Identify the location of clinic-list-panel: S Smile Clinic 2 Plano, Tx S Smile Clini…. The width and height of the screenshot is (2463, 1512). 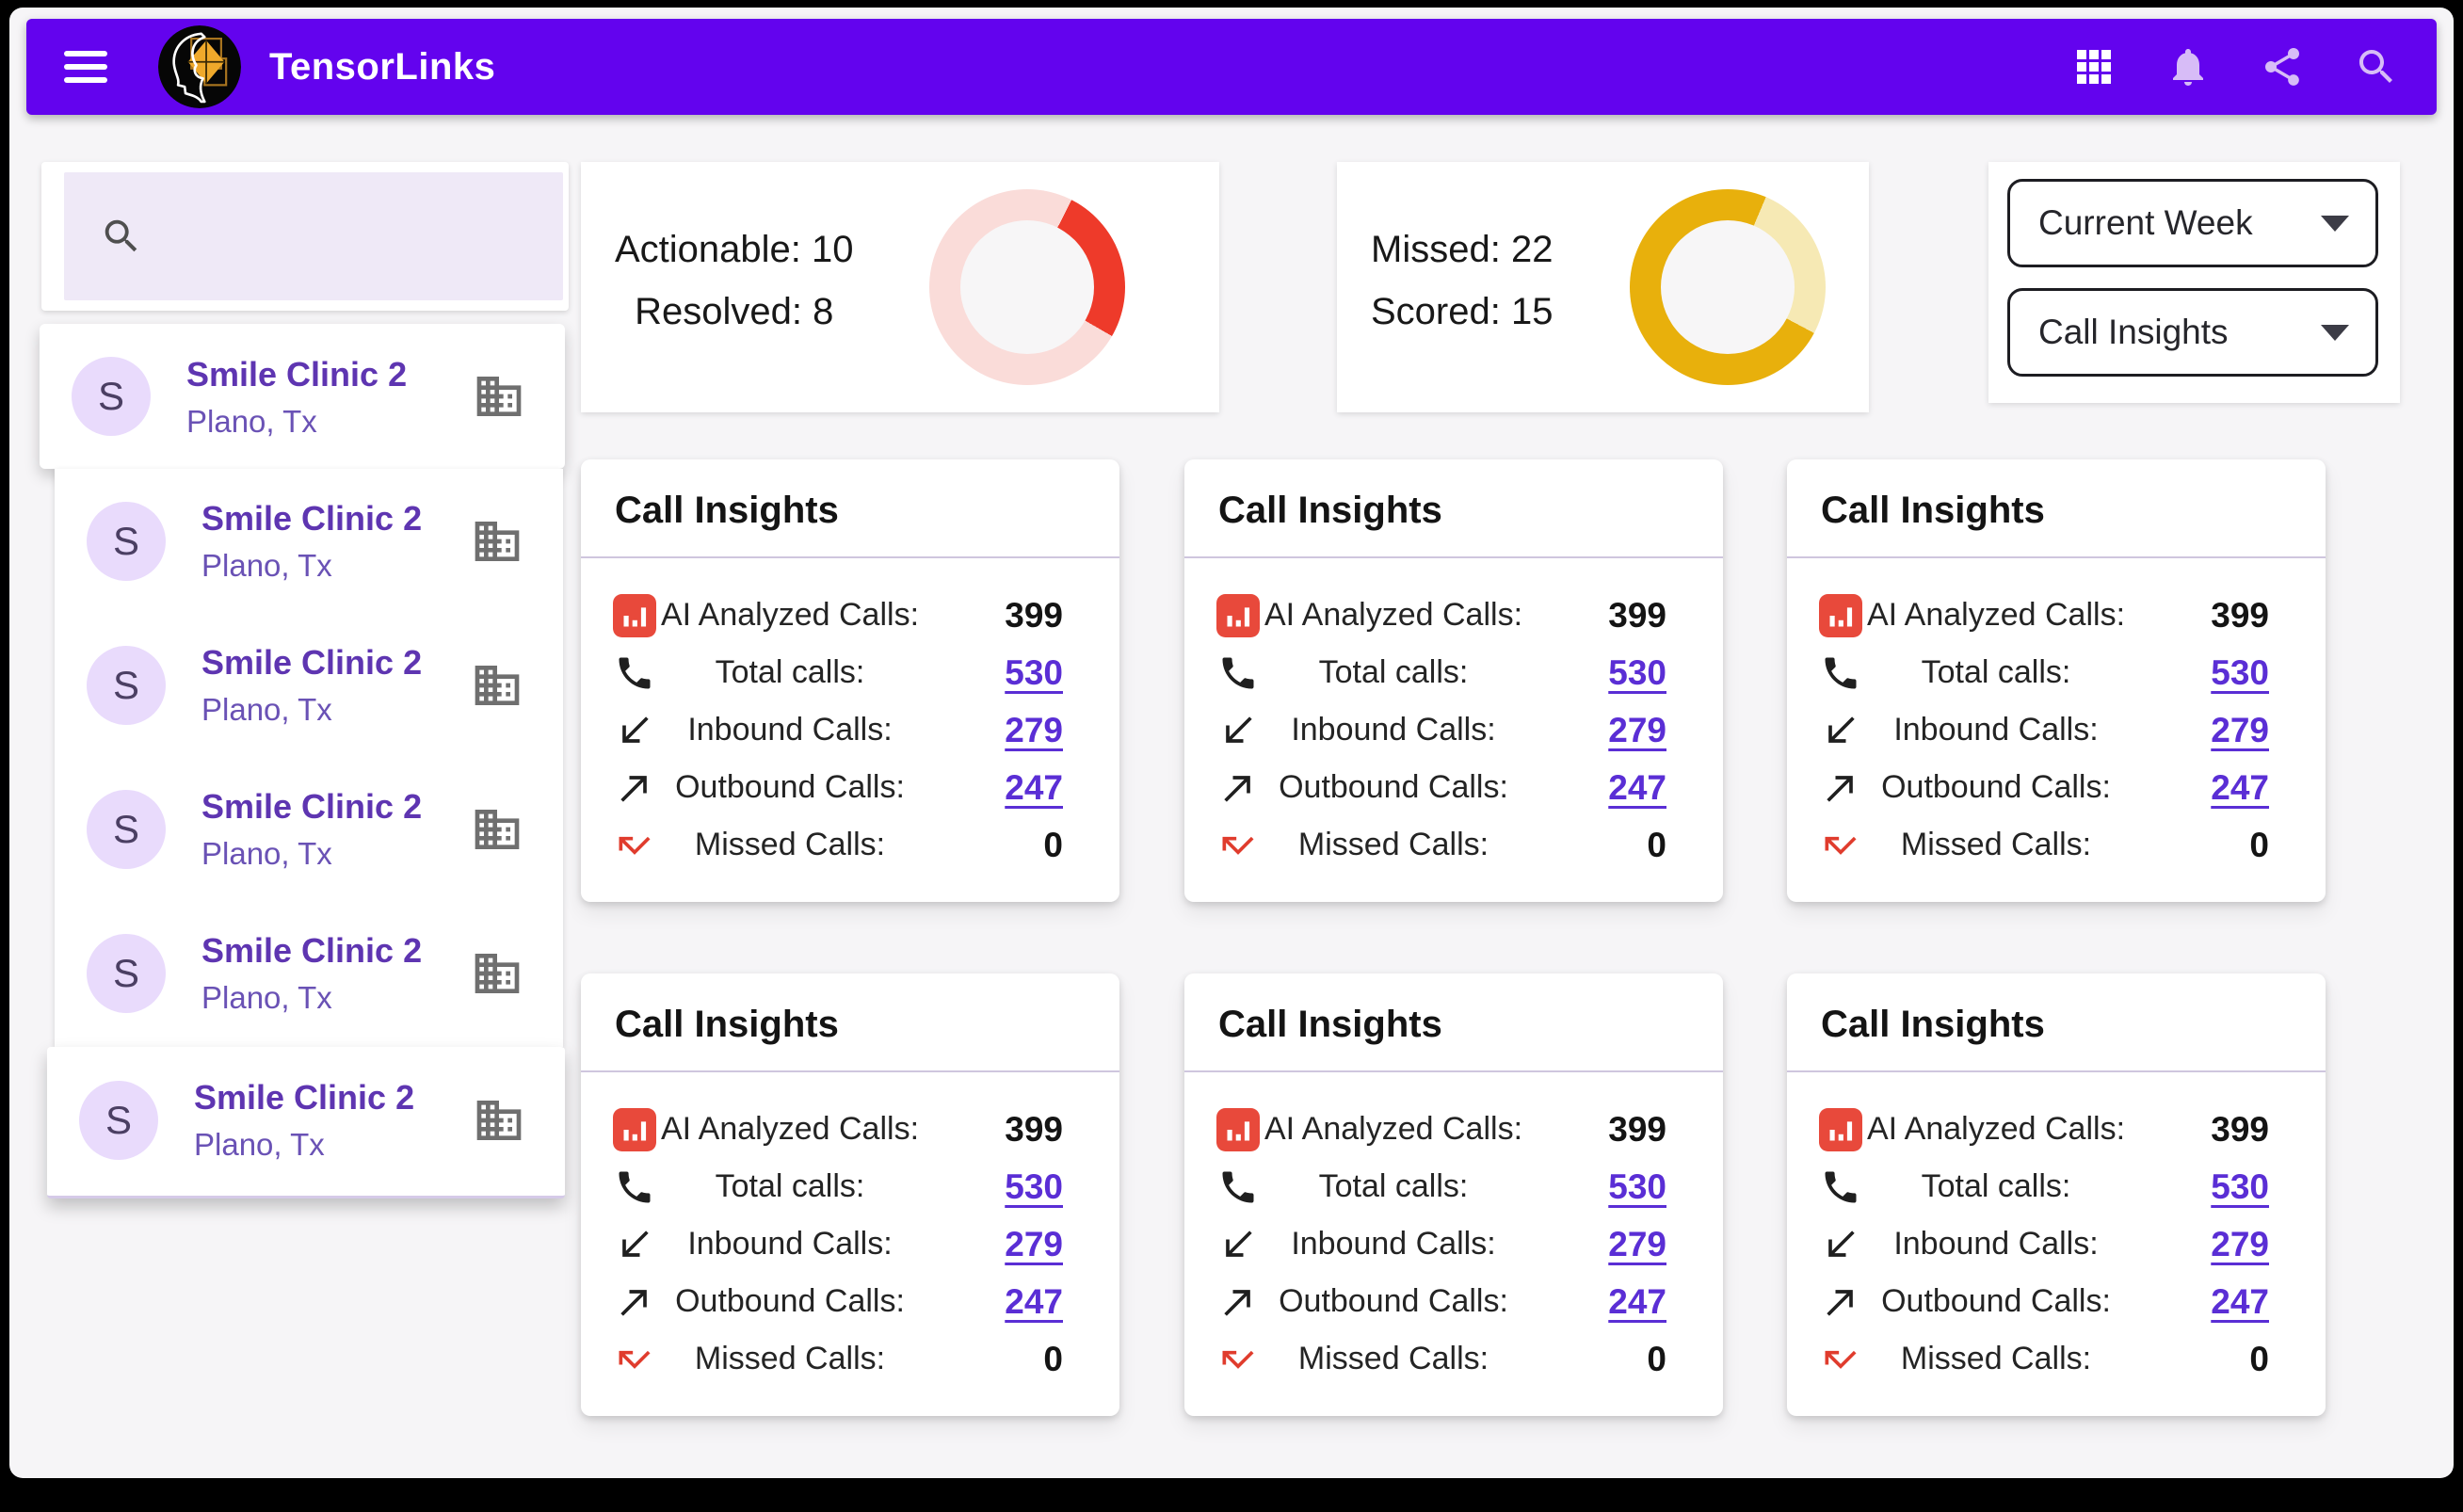
(309, 758).